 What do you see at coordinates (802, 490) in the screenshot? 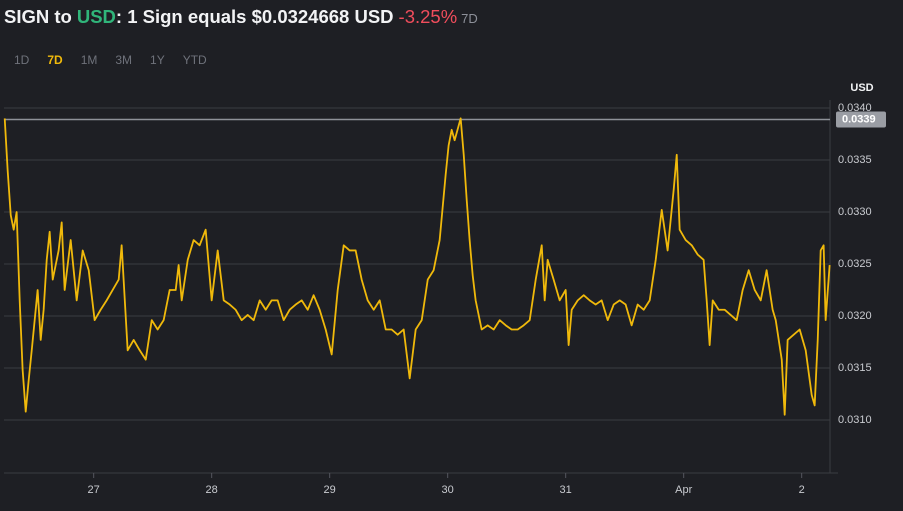
I see `x-tick-label: 2` at bounding box center [802, 490].